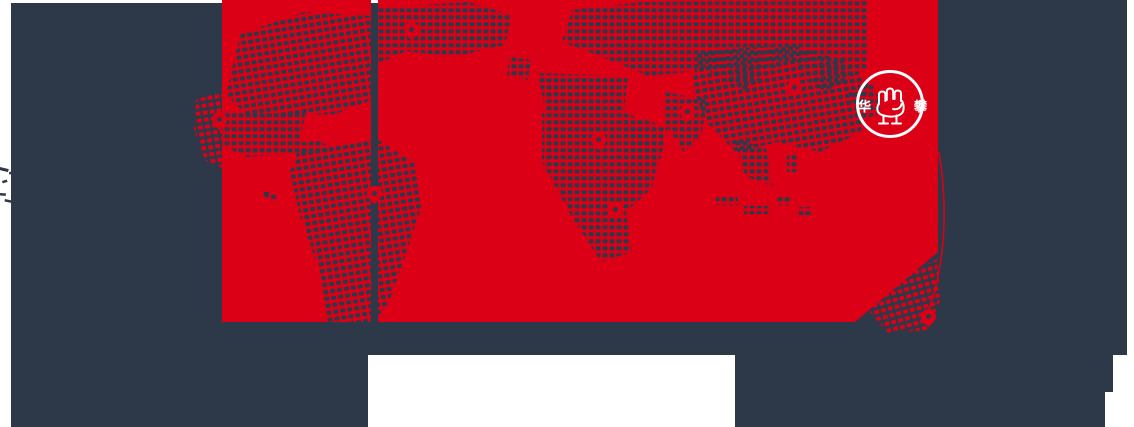  Describe the element at coordinates (189, 391) in the screenshot. I see `bottom-left-dark-block` at that location.